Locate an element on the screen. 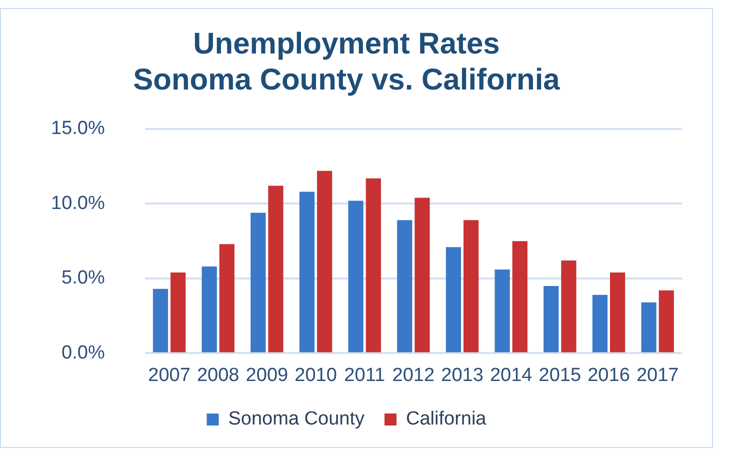 This screenshot has width=729, height=456. y-tick-label: 5.0% is located at coordinates (83, 278).